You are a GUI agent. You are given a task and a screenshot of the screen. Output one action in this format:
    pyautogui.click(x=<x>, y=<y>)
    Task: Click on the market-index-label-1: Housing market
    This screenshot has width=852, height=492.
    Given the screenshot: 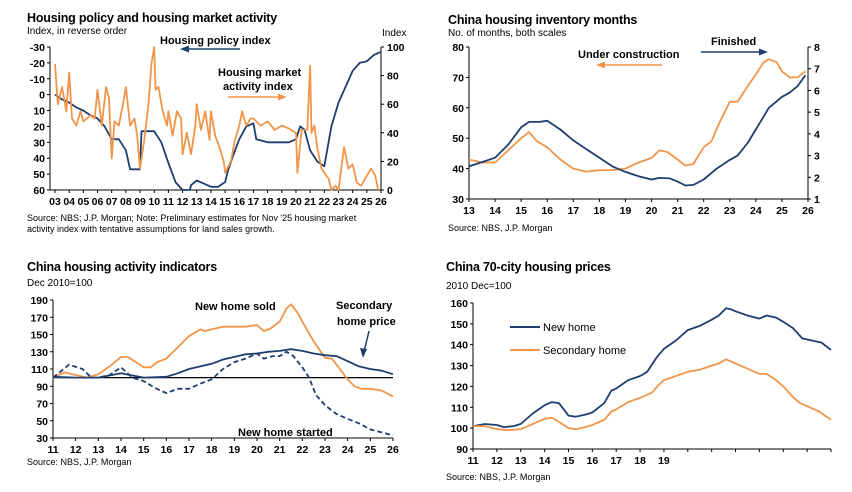 What is the action you would take?
    pyautogui.click(x=259, y=73)
    